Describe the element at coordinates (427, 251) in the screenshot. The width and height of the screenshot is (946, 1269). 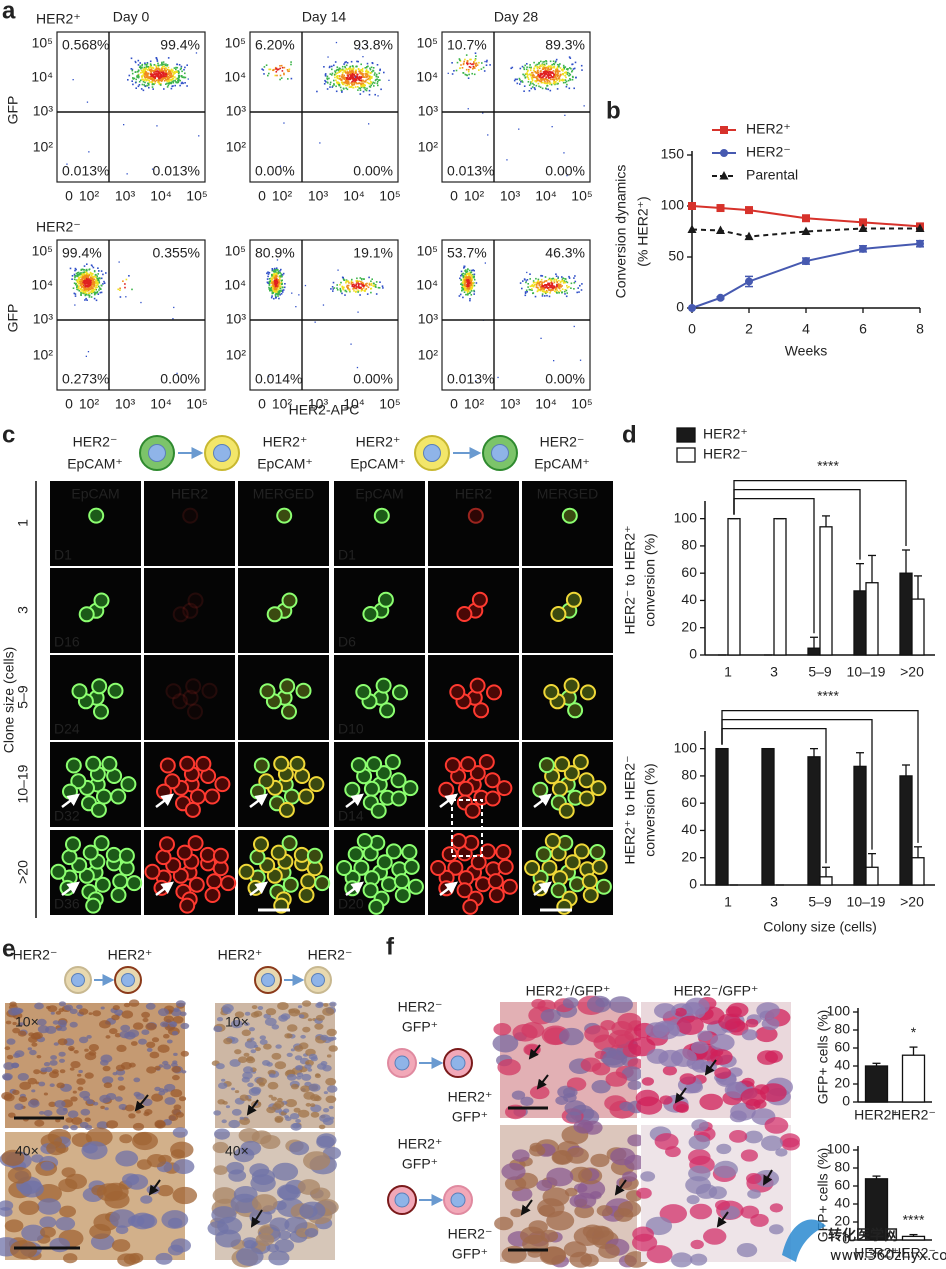
I see `y-tick-label: 10⁵` at that location.